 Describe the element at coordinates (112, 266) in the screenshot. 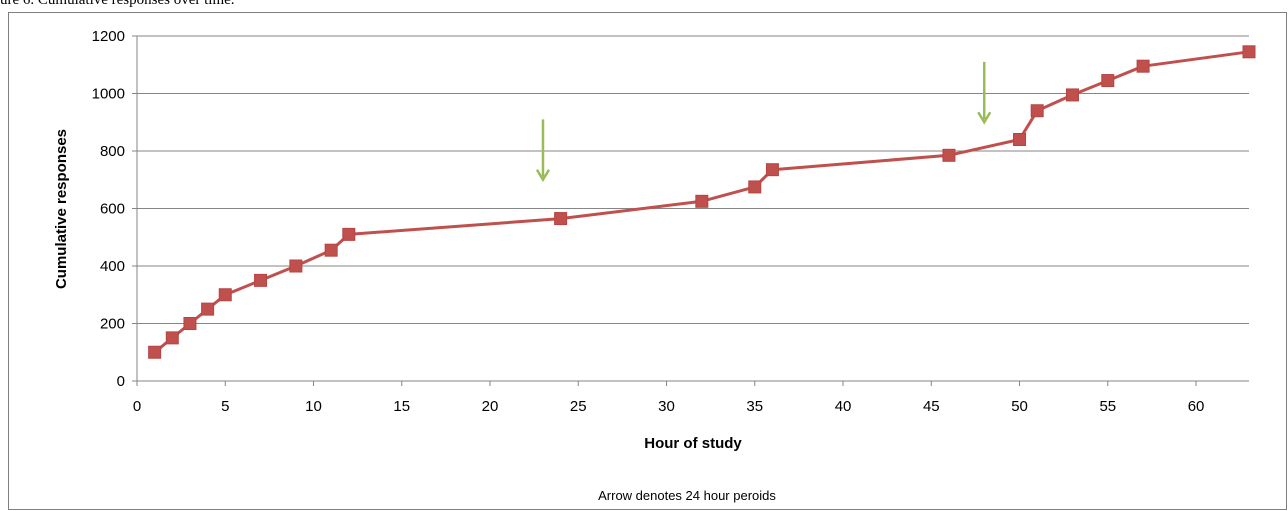

I see `y-tick-label: 400` at that location.